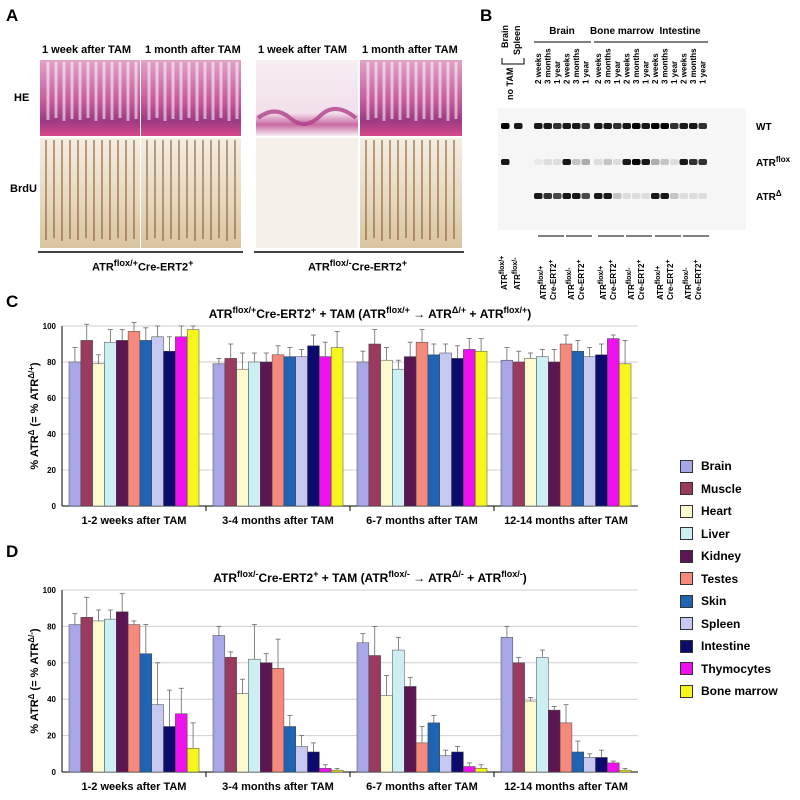 The image size is (800, 800). I want to click on y-tick-label: 80, so click(51, 626).